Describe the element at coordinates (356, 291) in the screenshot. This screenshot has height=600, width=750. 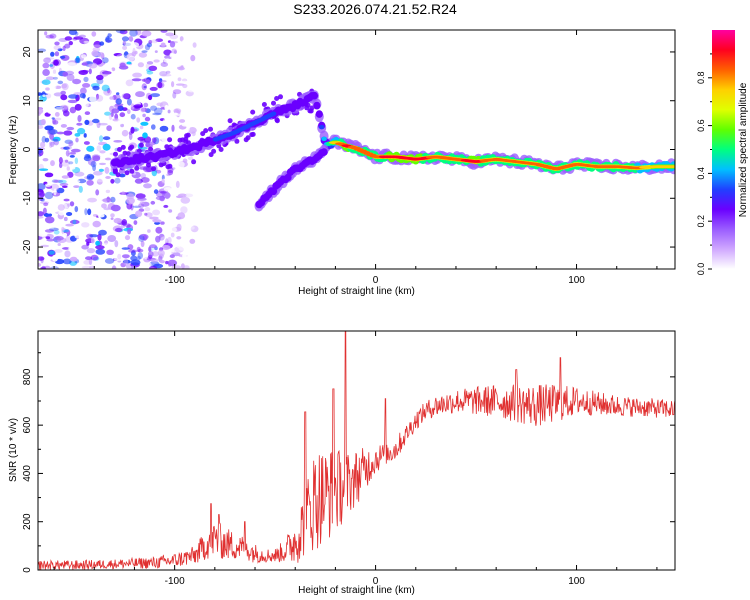
I see `heatmap-x-axis-label: Height of straight line (km)` at that location.